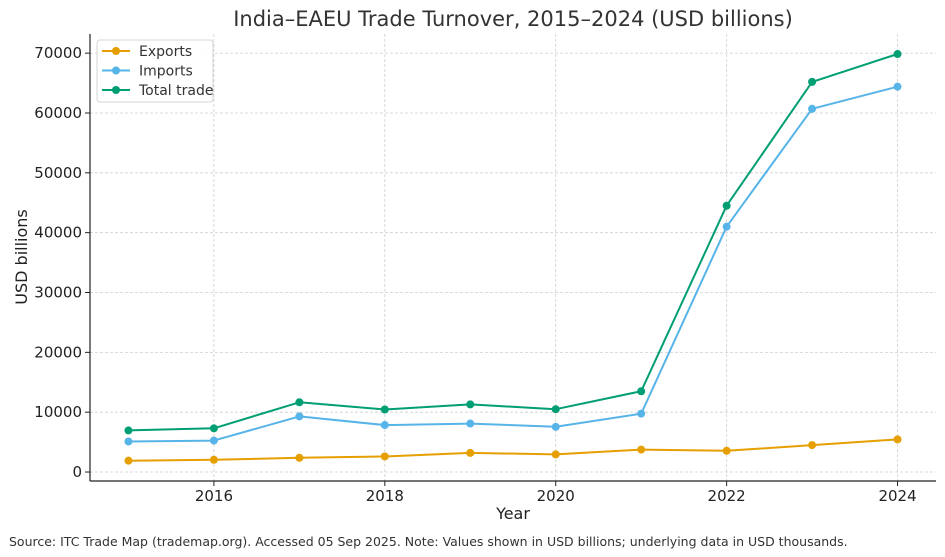  What do you see at coordinates (166, 72) in the screenshot?
I see `legend-label: Imports` at bounding box center [166, 72].